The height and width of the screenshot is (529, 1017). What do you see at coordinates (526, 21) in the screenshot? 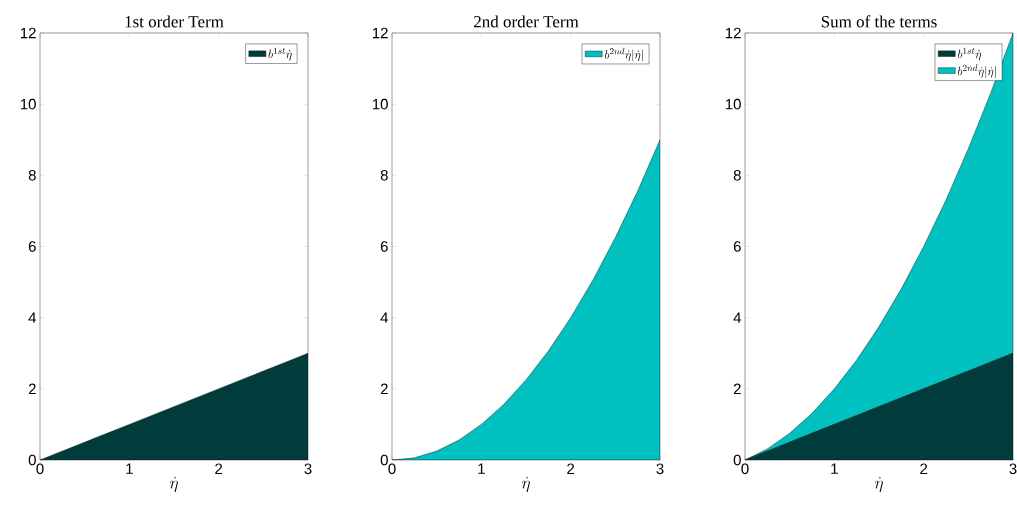
I see `chart-title: 2nd order Term` at bounding box center [526, 21].